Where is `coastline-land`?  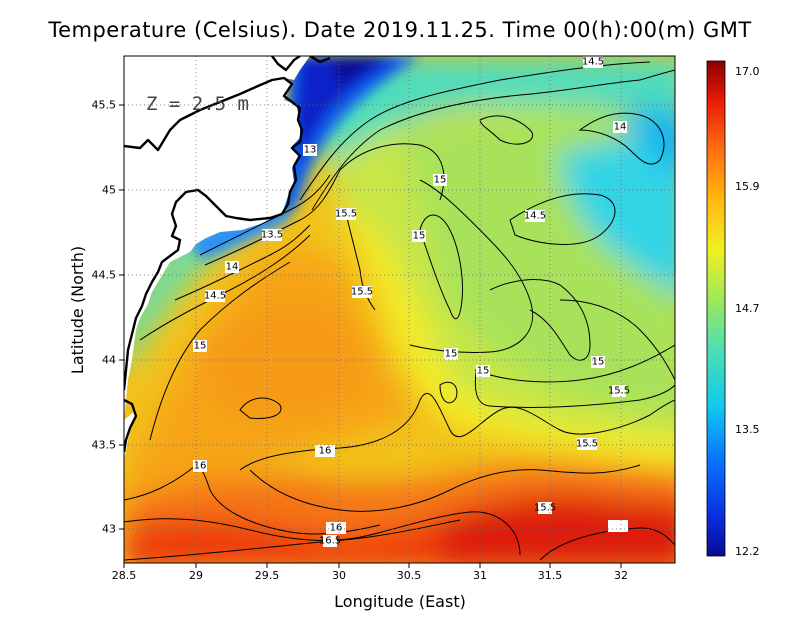 coastline-land is located at coordinates (212, 238).